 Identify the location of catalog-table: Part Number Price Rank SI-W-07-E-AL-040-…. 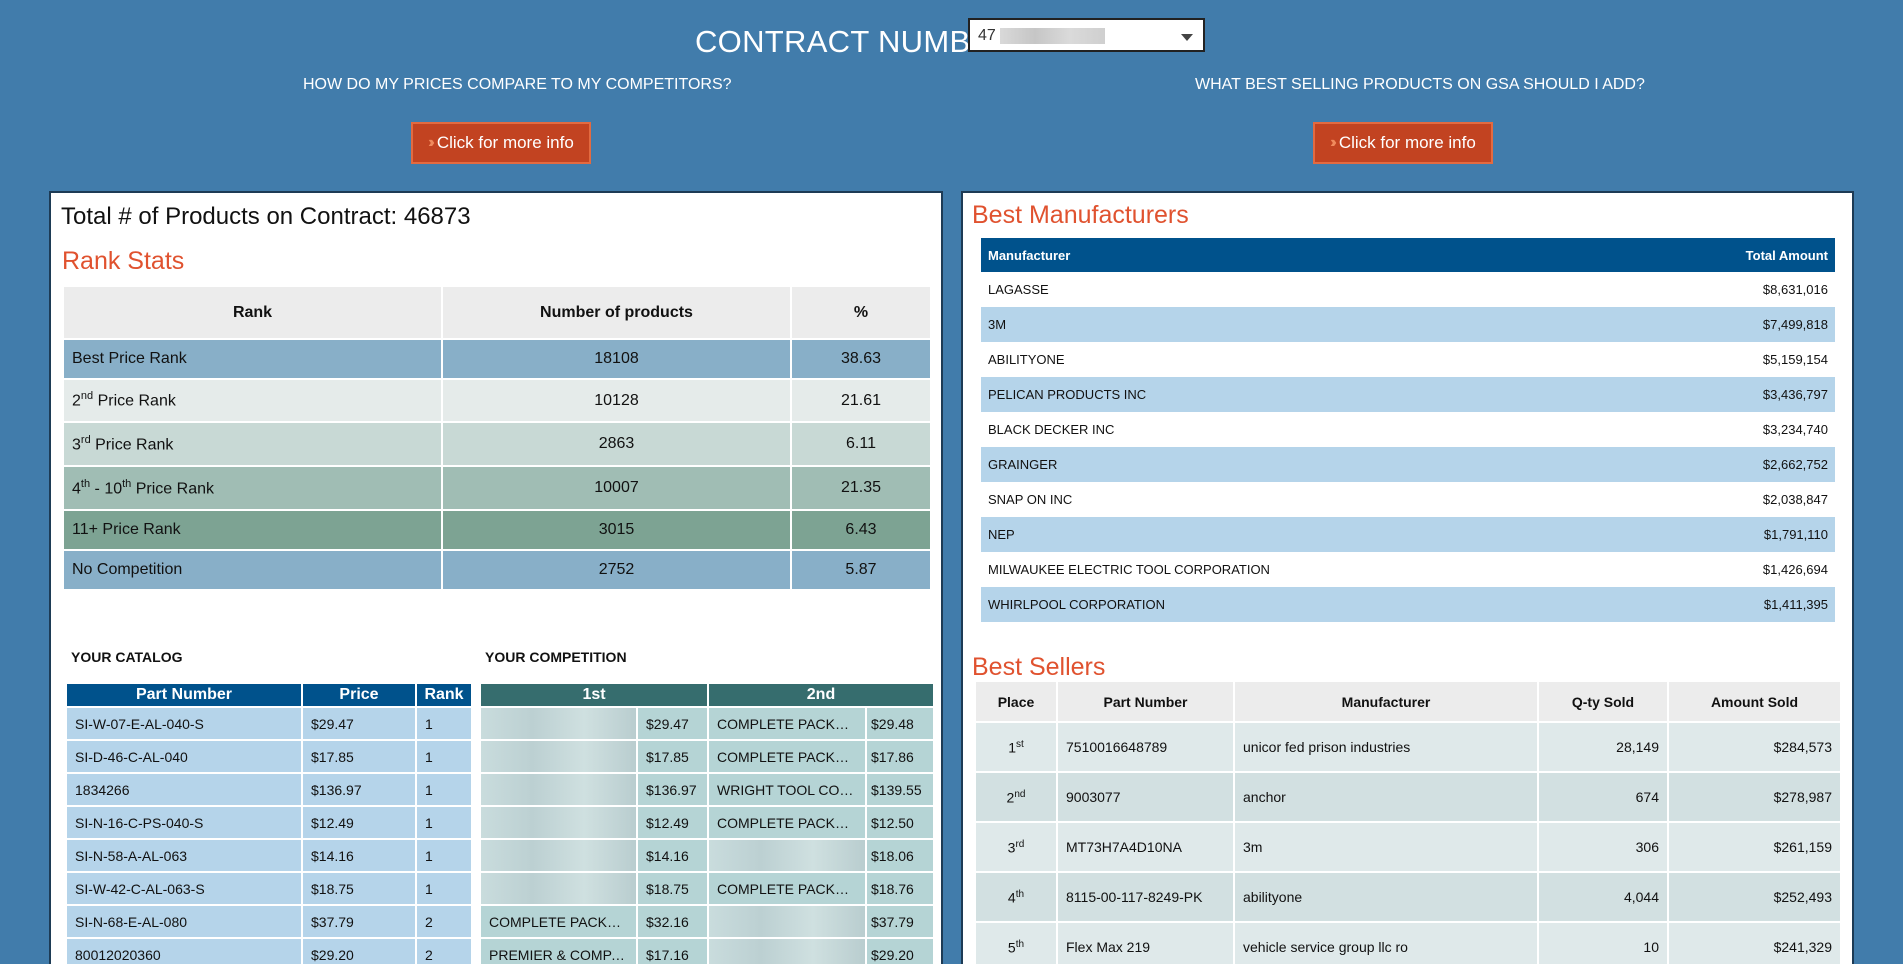
(269, 823).